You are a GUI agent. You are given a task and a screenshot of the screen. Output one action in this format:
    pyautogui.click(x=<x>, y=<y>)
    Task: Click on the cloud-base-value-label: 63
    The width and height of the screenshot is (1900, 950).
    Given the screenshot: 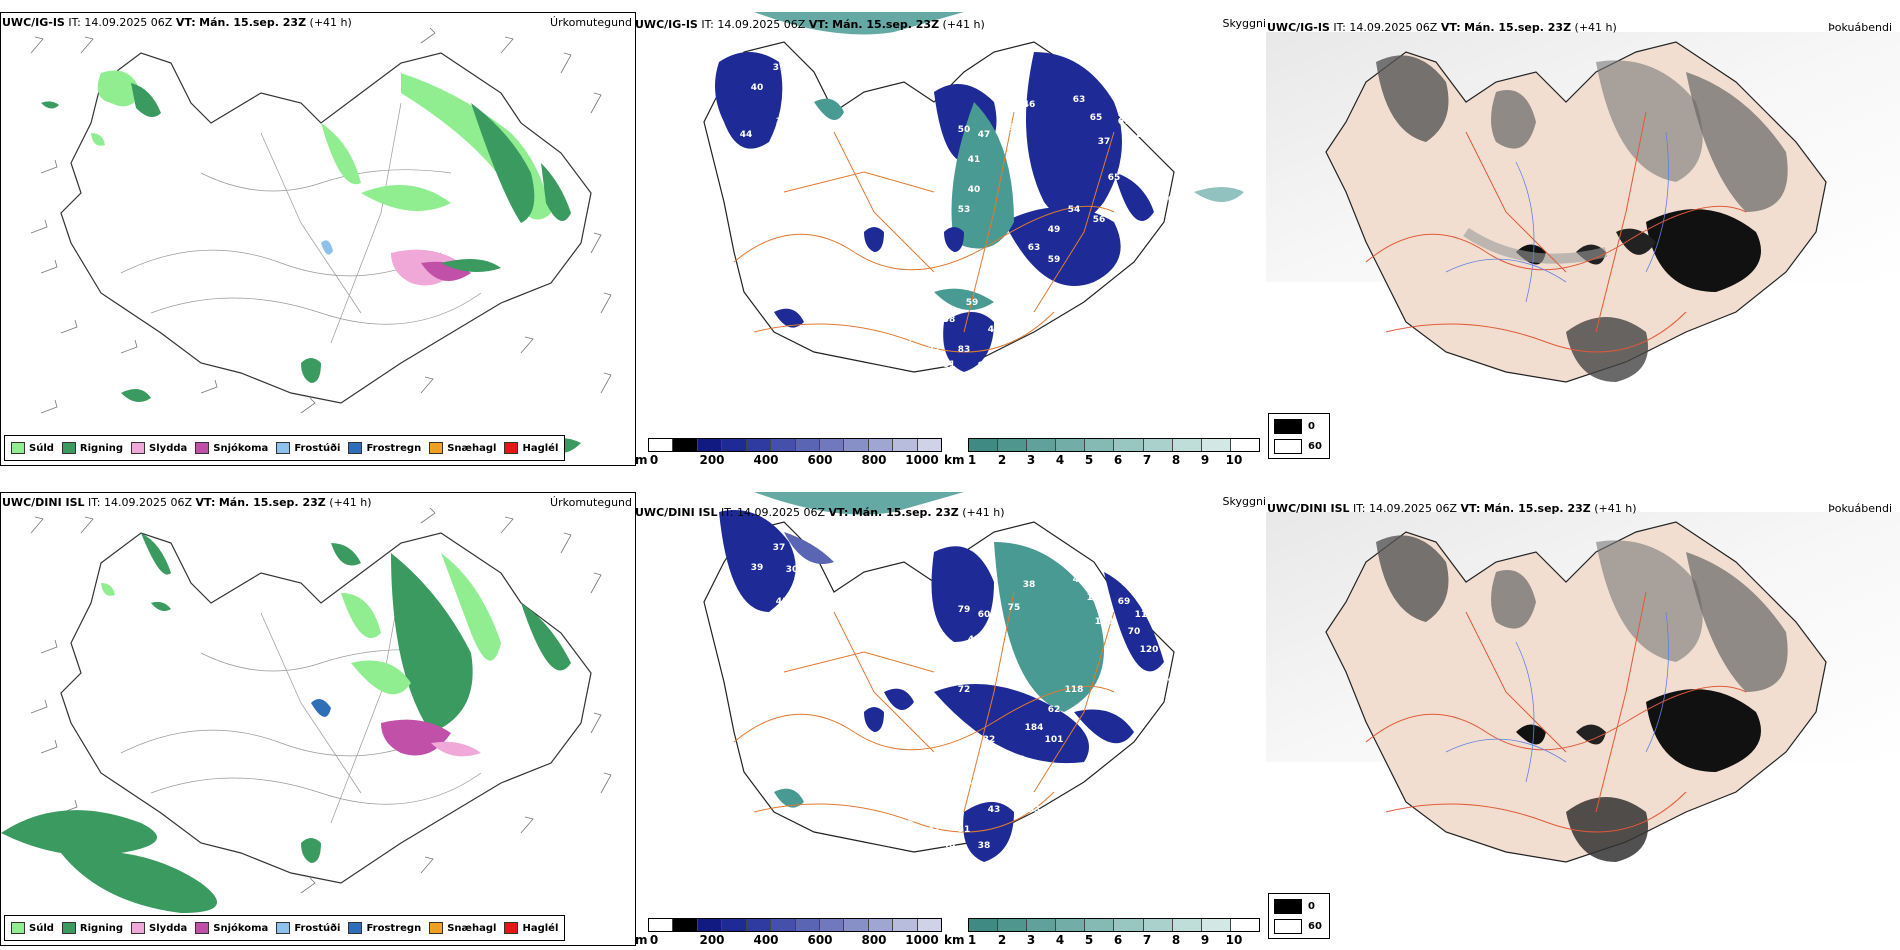 What is the action you would take?
    pyautogui.click(x=1079, y=100)
    